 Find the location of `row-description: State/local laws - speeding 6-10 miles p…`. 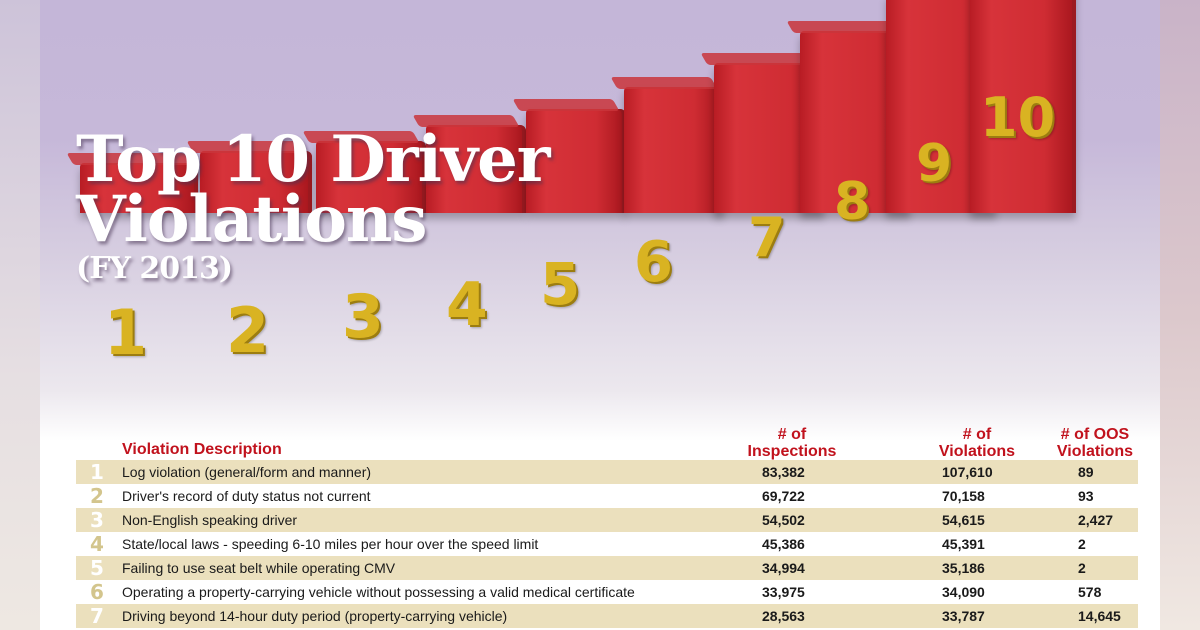

row-description: State/local laws - speeding 6-10 miles p… is located at coordinates (330, 544).